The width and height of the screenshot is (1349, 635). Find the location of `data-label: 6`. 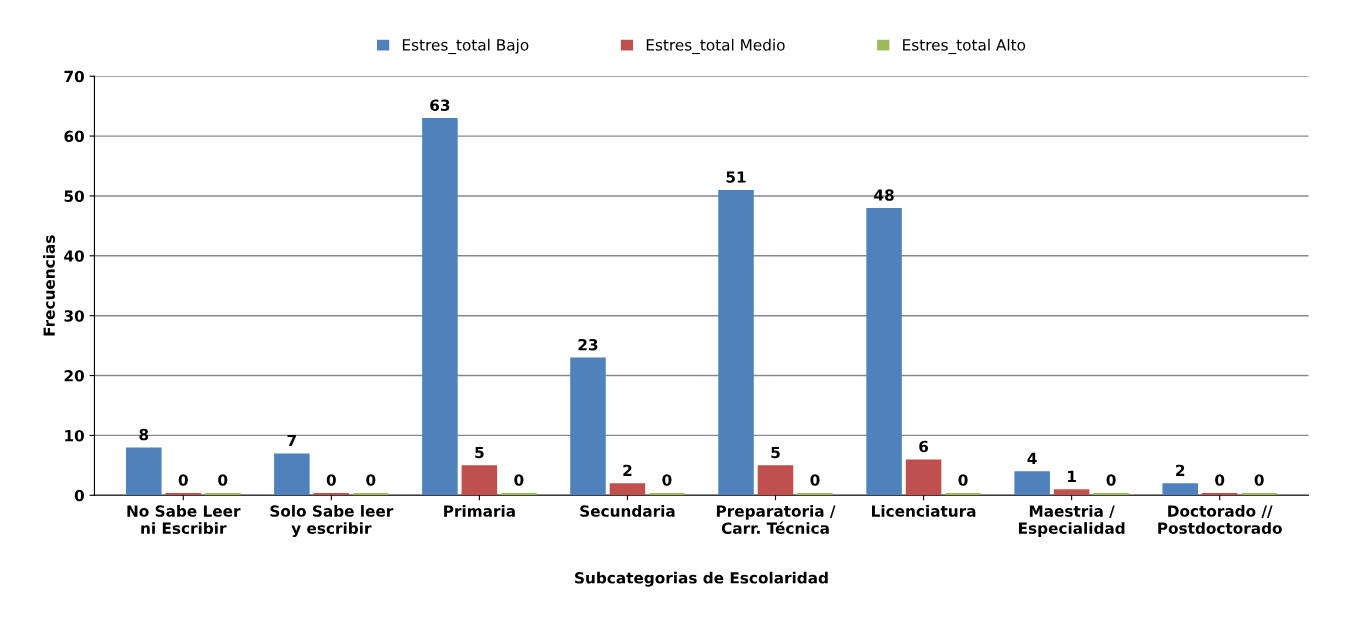

data-label: 6 is located at coordinates (924, 446).